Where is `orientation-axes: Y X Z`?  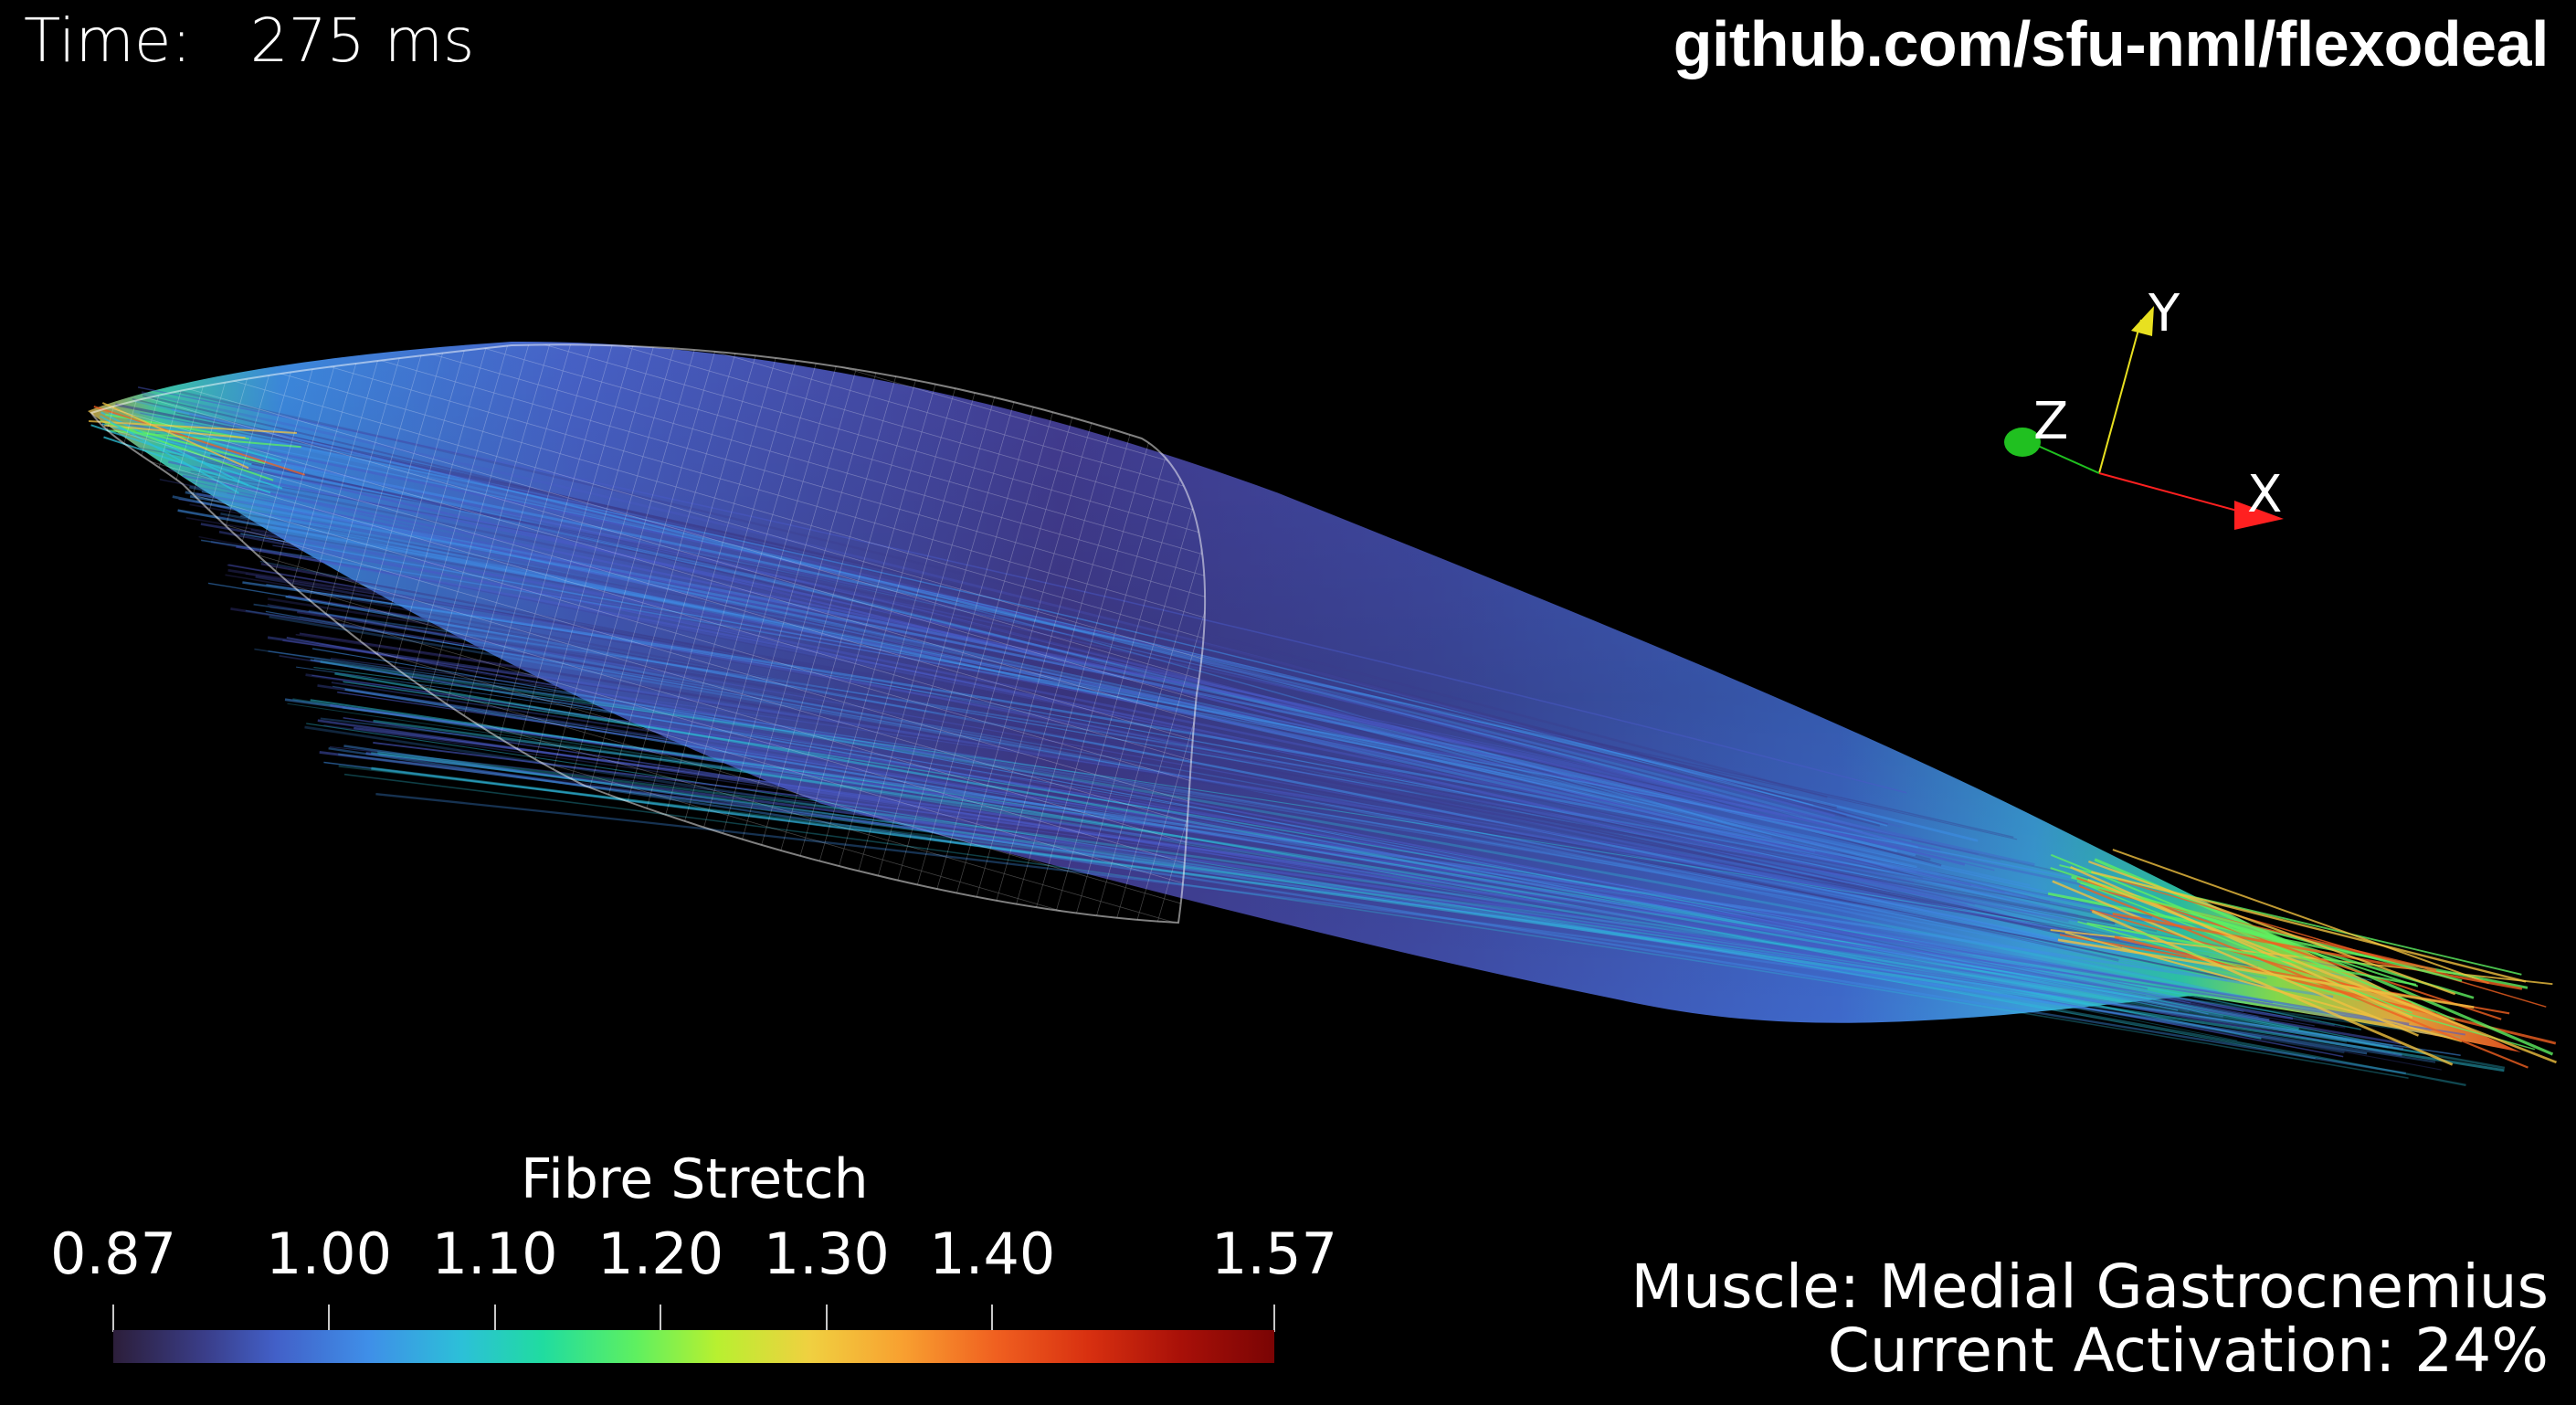
orientation-axes: Y X Z is located at coordinates (2144, 407).